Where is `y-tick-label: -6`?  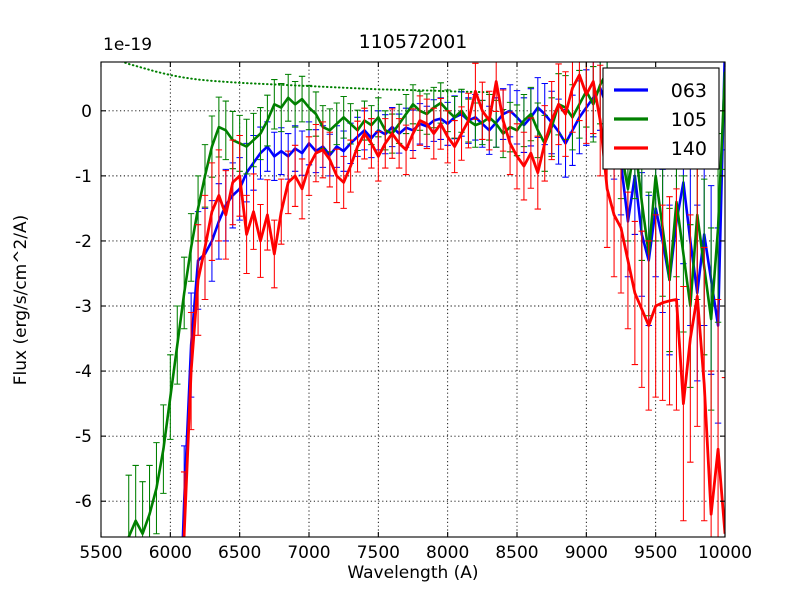 y-tick-label: -6 is located at coordinates (83, 502).